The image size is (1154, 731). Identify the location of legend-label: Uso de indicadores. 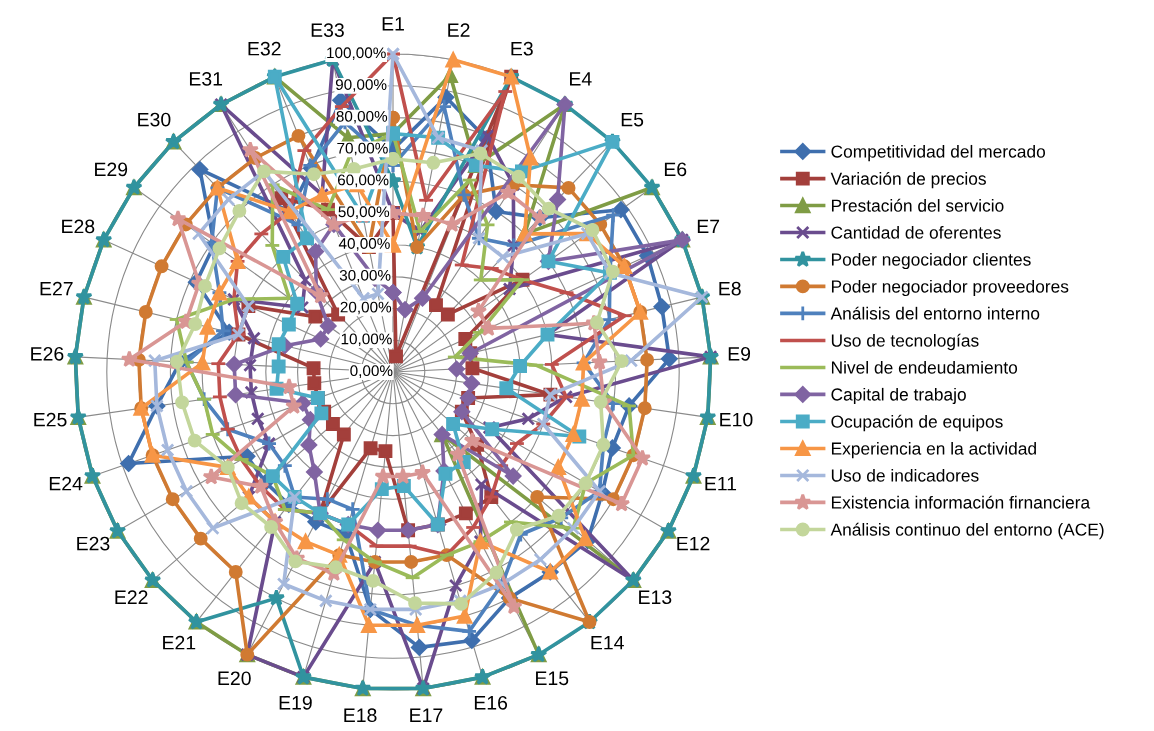
(905, 475).